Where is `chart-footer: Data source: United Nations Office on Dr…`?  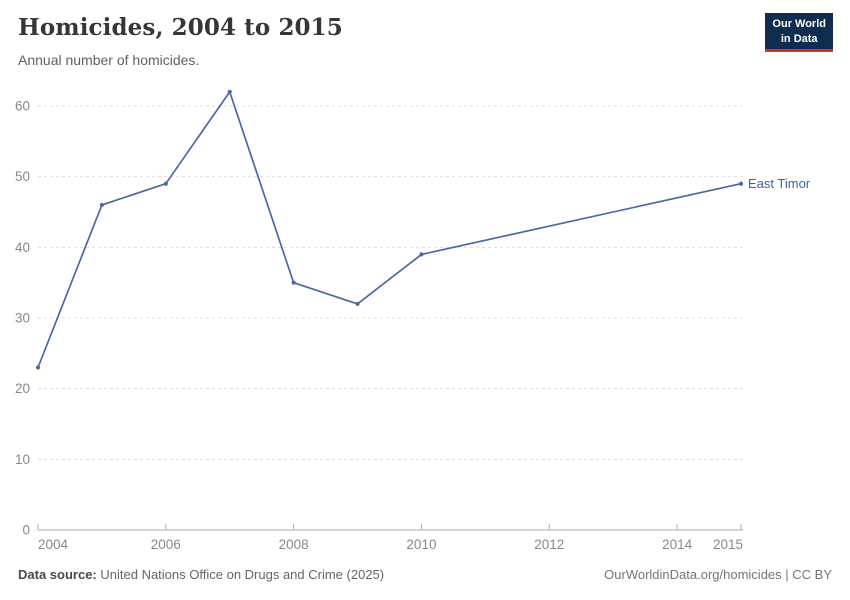
chart-footer: Data source: United Nations Office on Dr… is located at coordinates (425, 574).